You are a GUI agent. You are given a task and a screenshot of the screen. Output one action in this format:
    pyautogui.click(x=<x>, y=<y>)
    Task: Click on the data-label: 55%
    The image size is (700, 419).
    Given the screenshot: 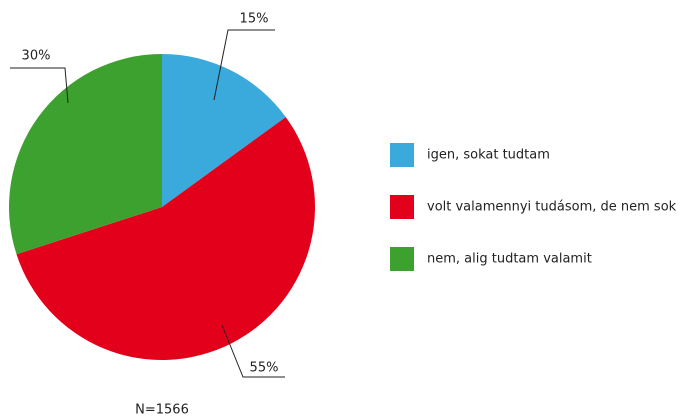 What is the action you would take?
    pyautogui.click(x=264, y=368)
    